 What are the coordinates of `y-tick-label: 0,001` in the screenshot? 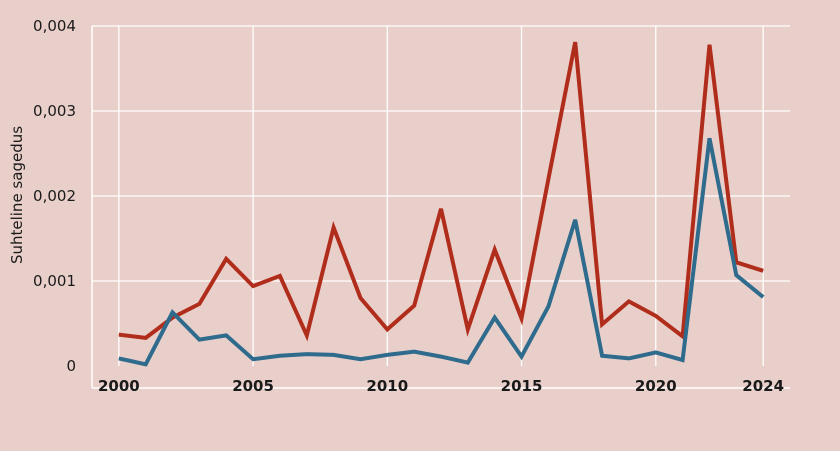 It's located at (54, 281).